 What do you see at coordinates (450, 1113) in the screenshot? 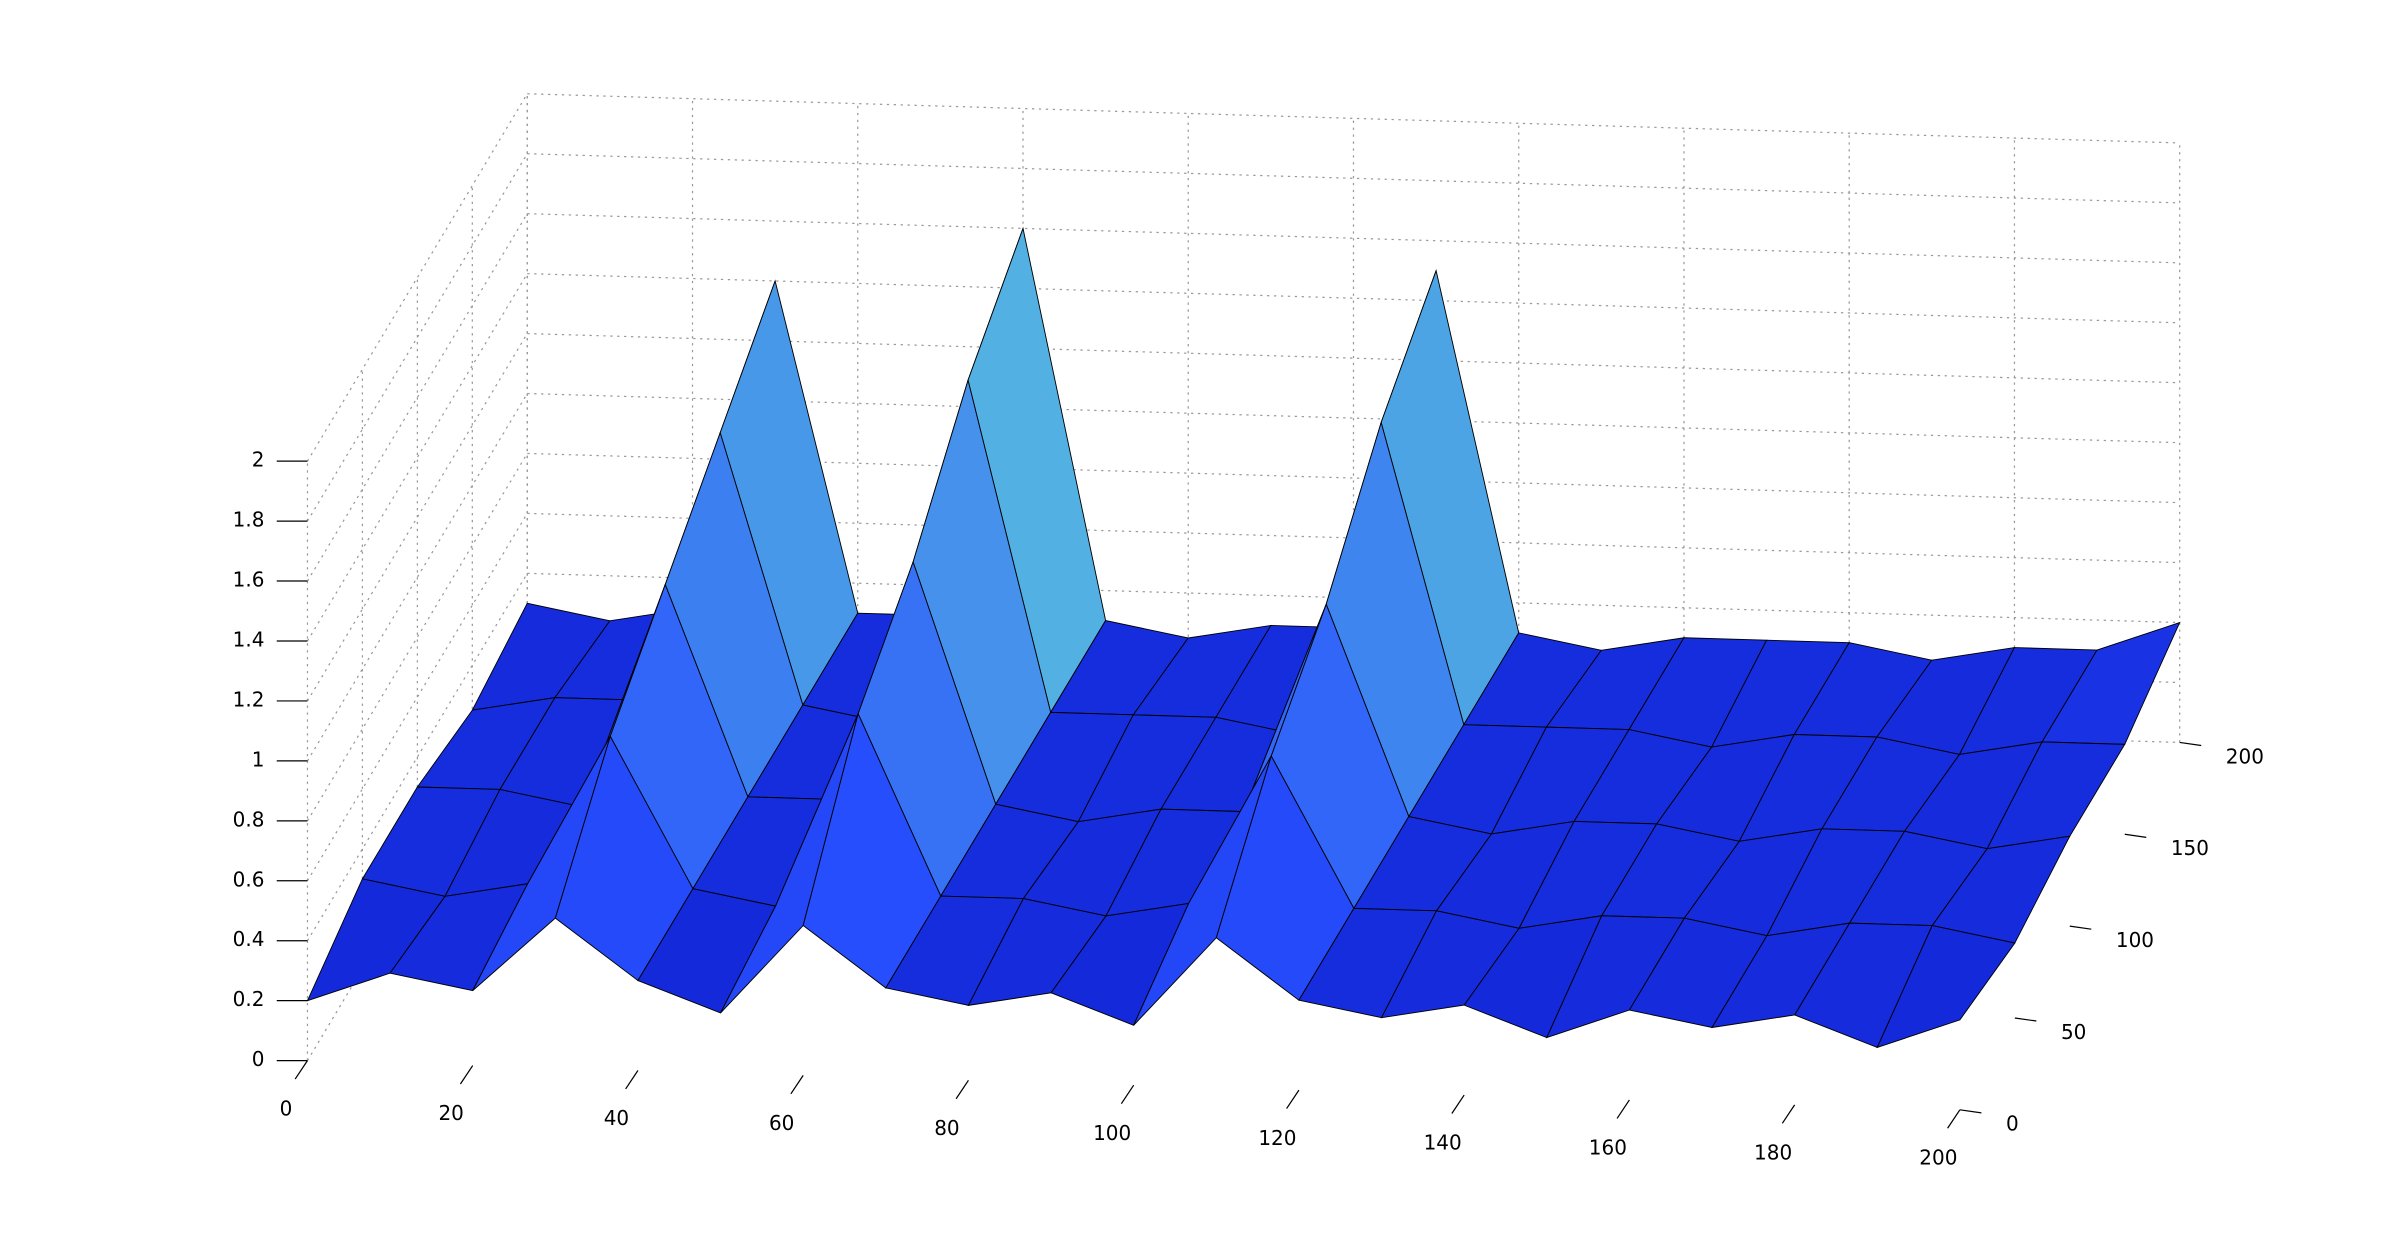
I see `x-tick-label: 20` at bounding box center [450, 1113].